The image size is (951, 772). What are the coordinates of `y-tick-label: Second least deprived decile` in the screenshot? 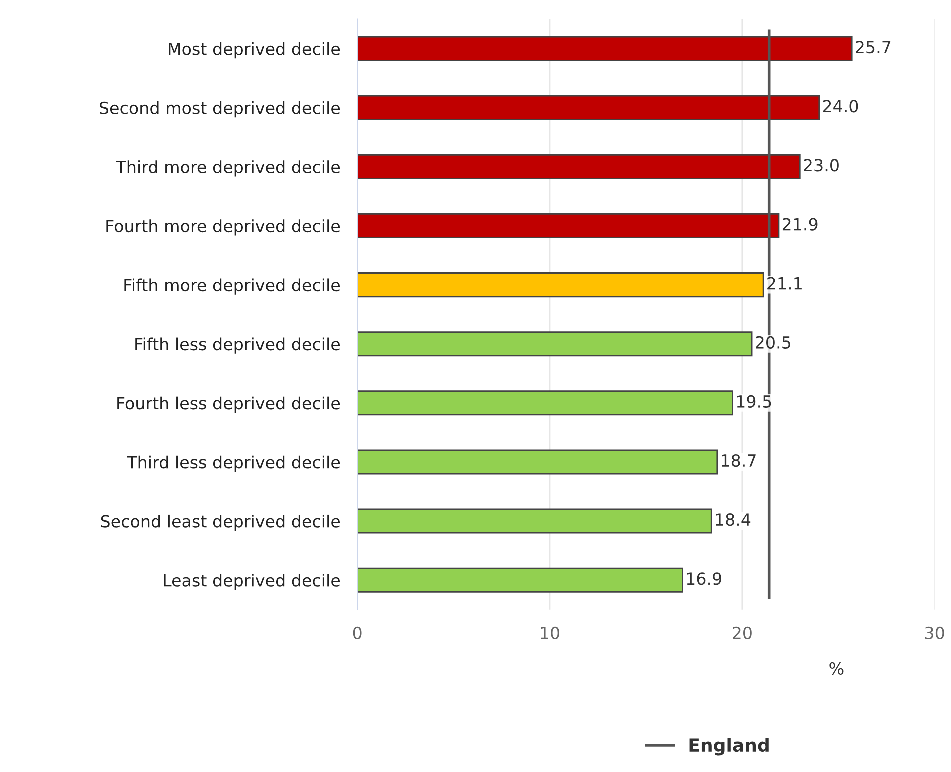 It's located at (220, 523).